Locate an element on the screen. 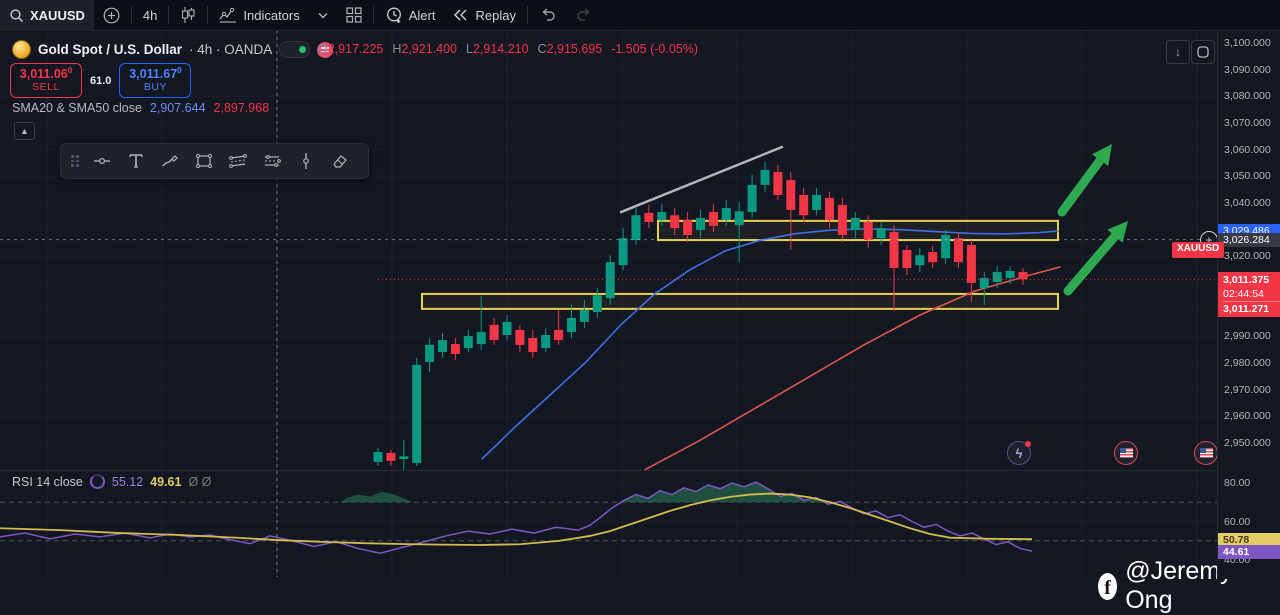 Image resolution: width=1280 pixels, height=615 pixels. sma20-value: 2,907.644 is located at coordinates (177, 108).